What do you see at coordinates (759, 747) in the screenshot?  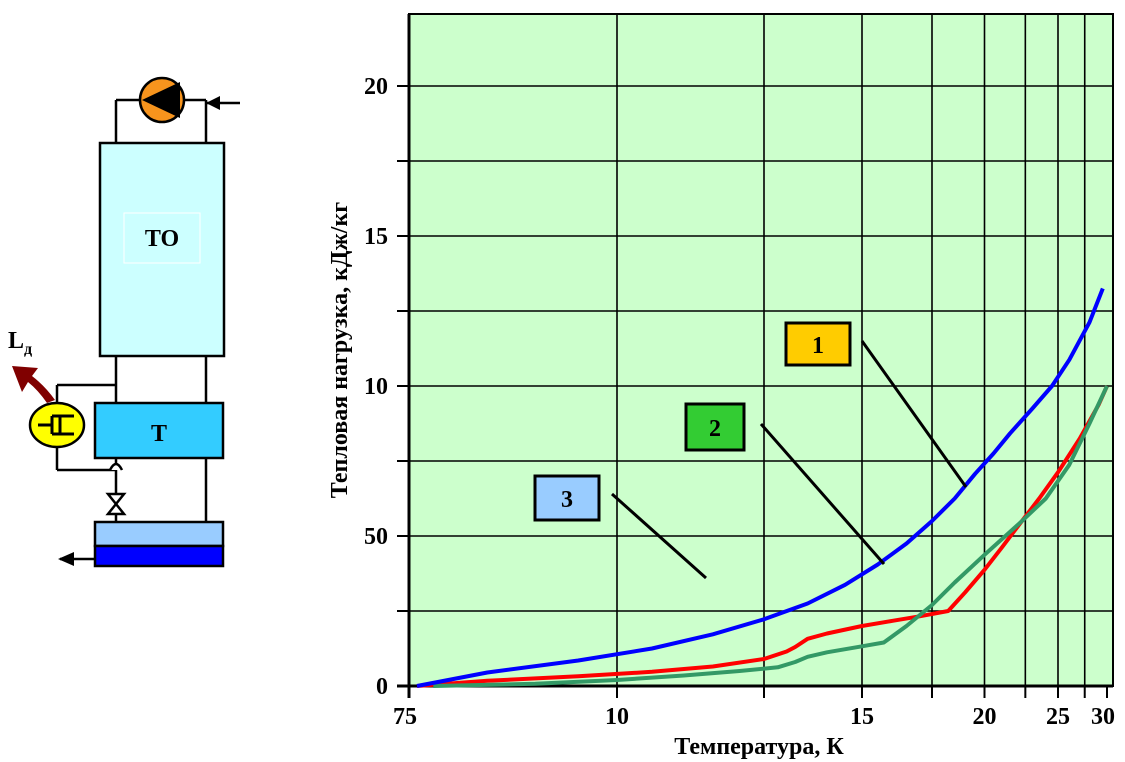 I see `x-axis-title: Температура, К` at bounding box center [759, 747].